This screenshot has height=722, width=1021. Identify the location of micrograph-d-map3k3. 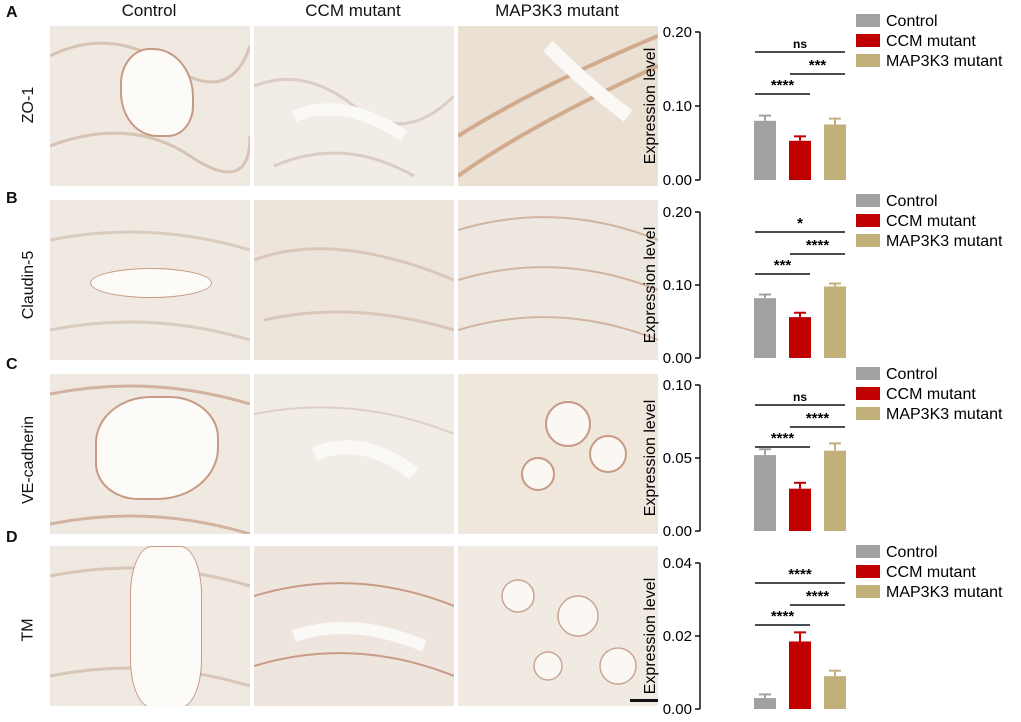
(558, 626).